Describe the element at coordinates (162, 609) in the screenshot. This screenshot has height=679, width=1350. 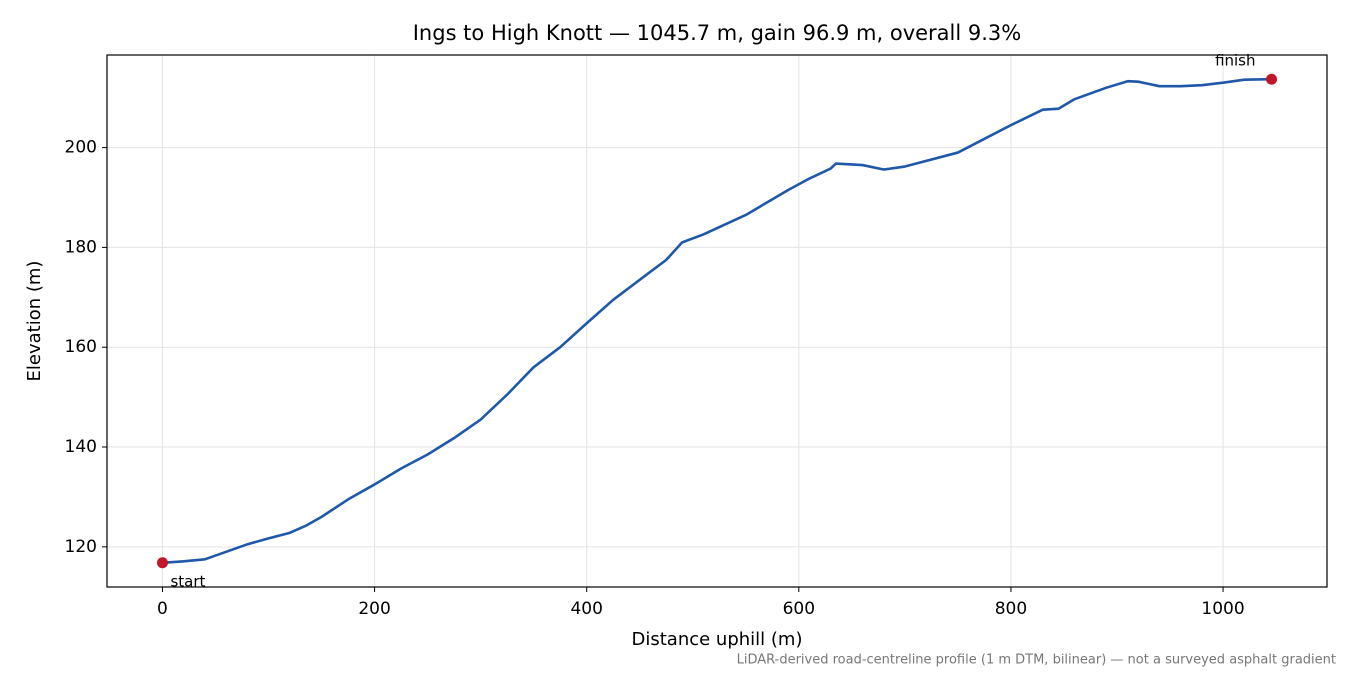
I see `x-tick-label: 0` at that location.